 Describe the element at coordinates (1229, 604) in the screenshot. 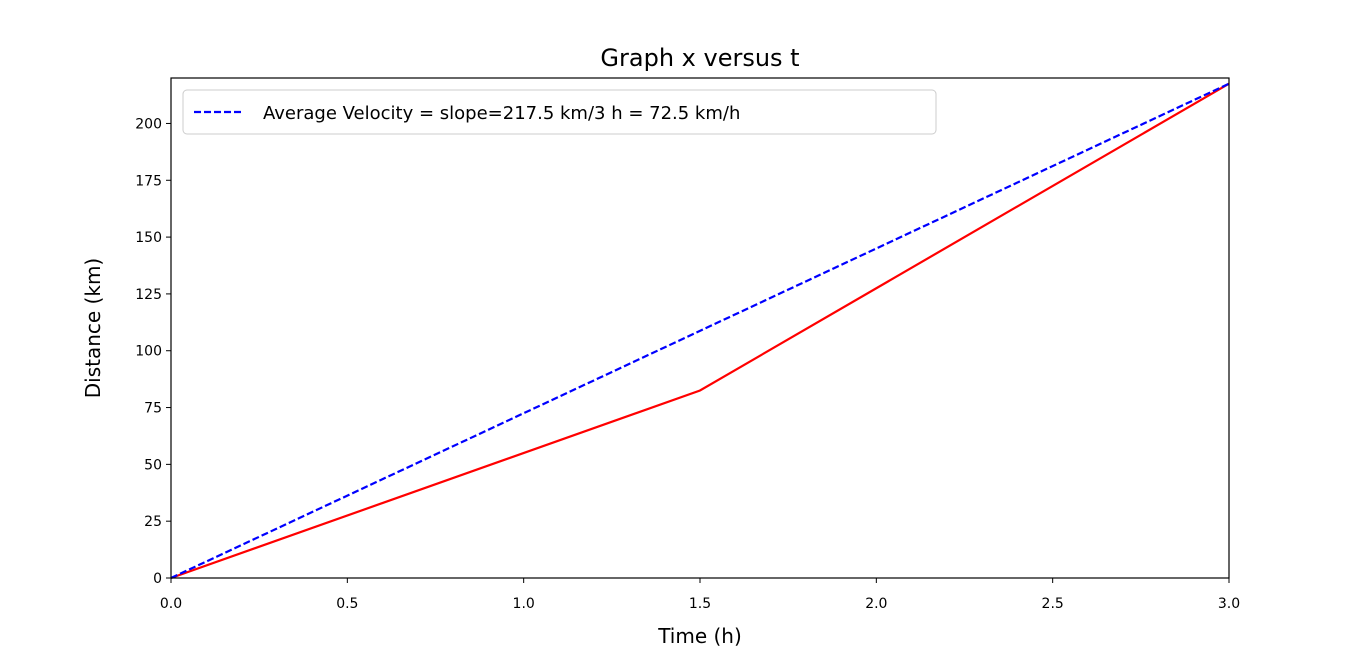

I see `x-tick-label: 3.0` at that location.